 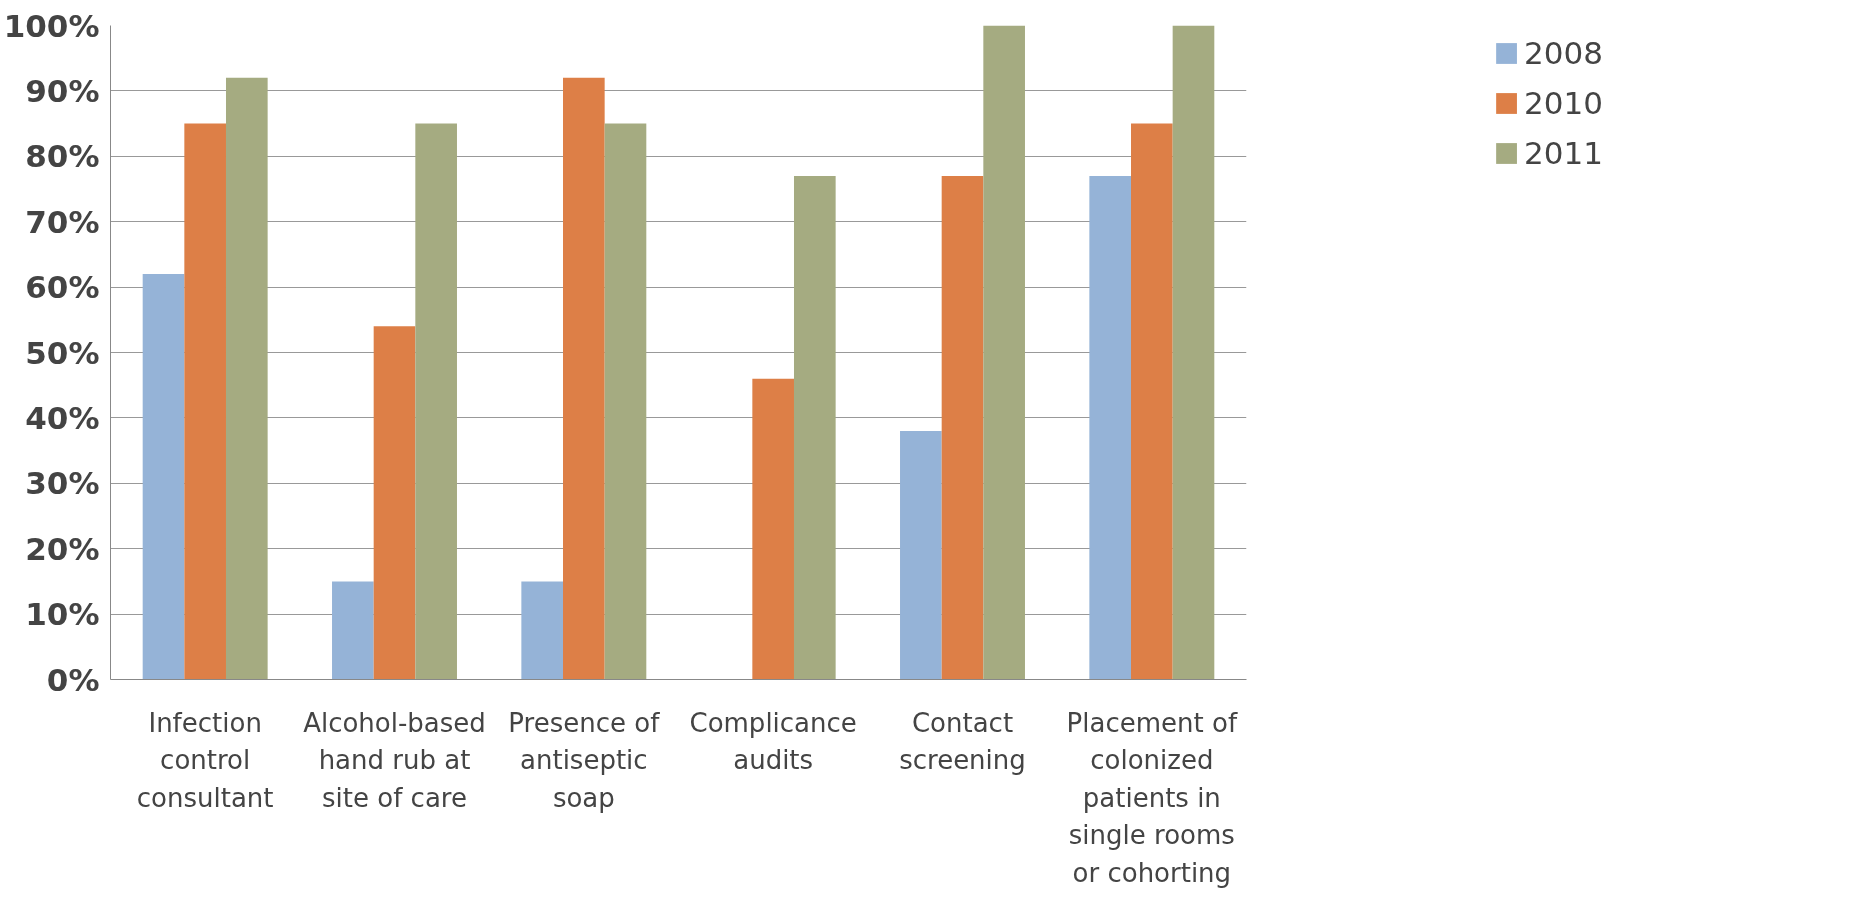 What do you see at coordinates (773, 741) in the screenshot?
I see `x-tick-label: Complicance audits` at bounding box center [773, 741].